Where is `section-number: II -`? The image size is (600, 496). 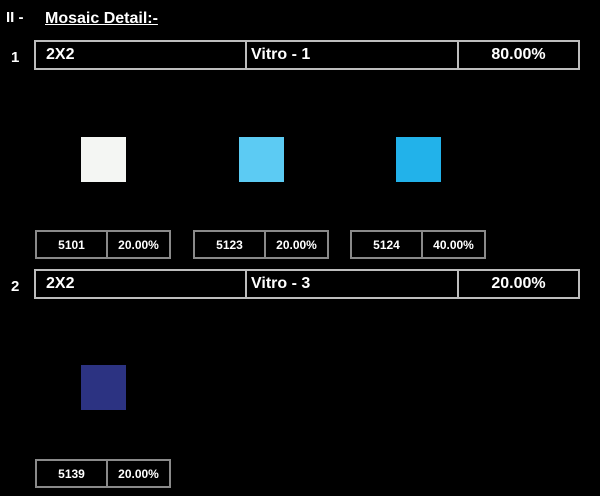 section-number: II - is located at coordinates (15, 17).